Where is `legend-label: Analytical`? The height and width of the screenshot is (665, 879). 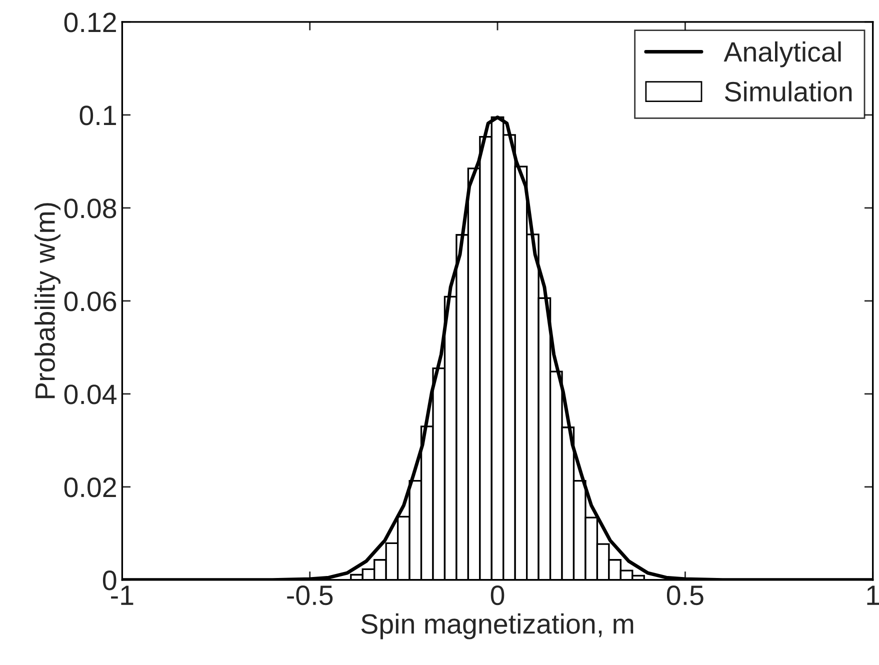
legend-label: Analytical is located at coordinates (782, 54).